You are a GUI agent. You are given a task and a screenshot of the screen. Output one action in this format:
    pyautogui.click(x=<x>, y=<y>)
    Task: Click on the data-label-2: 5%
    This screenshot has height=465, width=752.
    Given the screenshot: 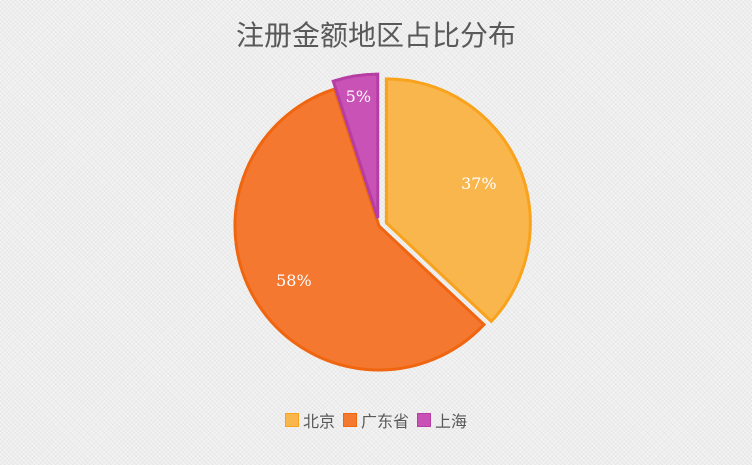 What is the action you would take?
    pyautogui.click(x=358, y=96)
    